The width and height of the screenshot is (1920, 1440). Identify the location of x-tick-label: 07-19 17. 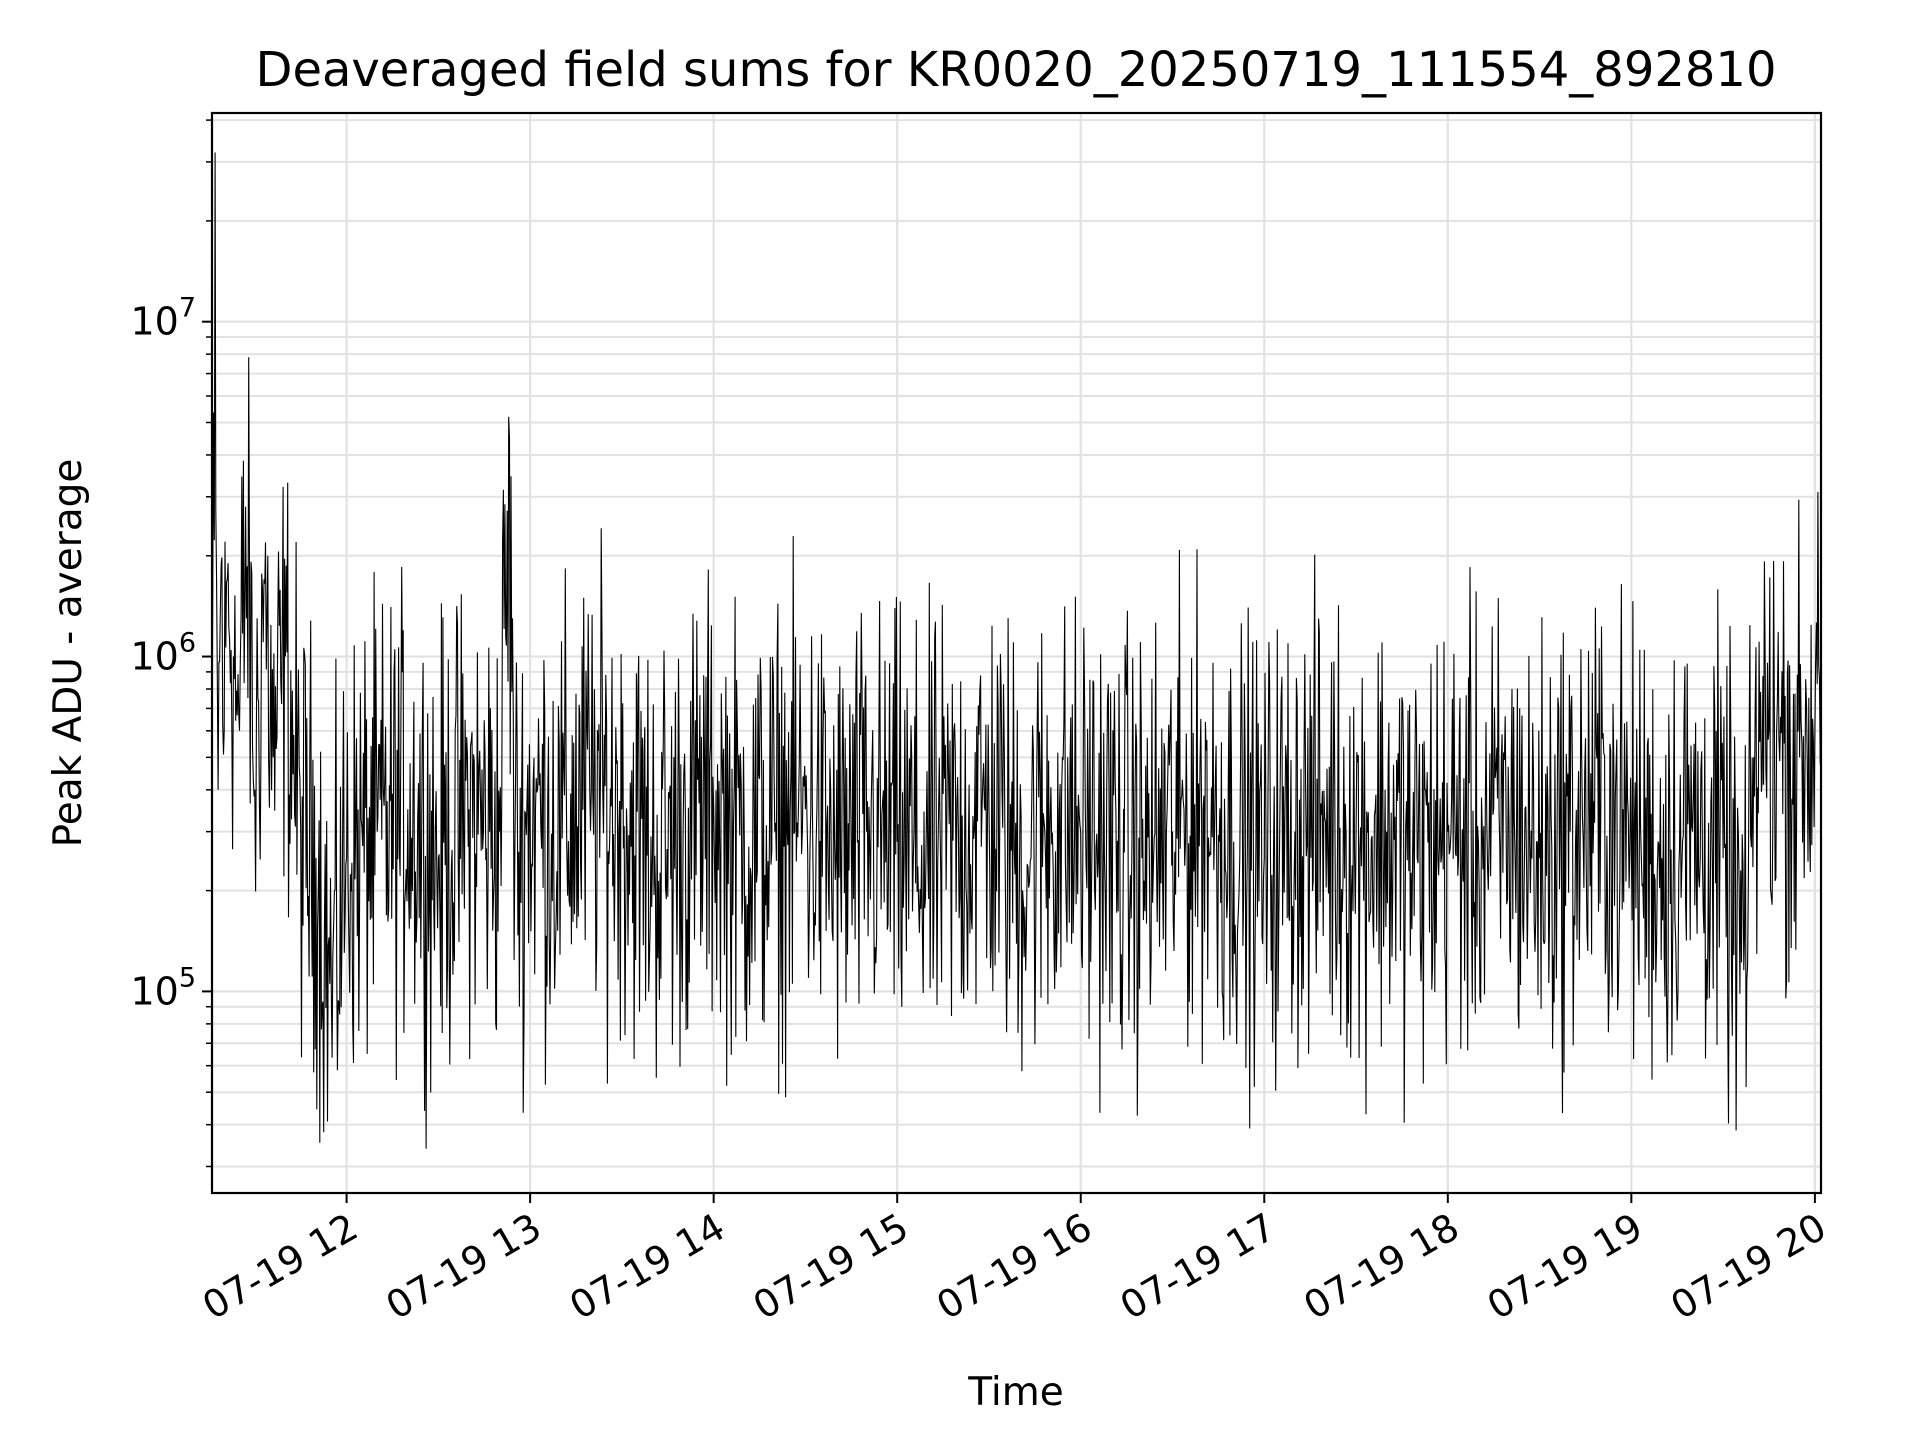
(1198, 1267).